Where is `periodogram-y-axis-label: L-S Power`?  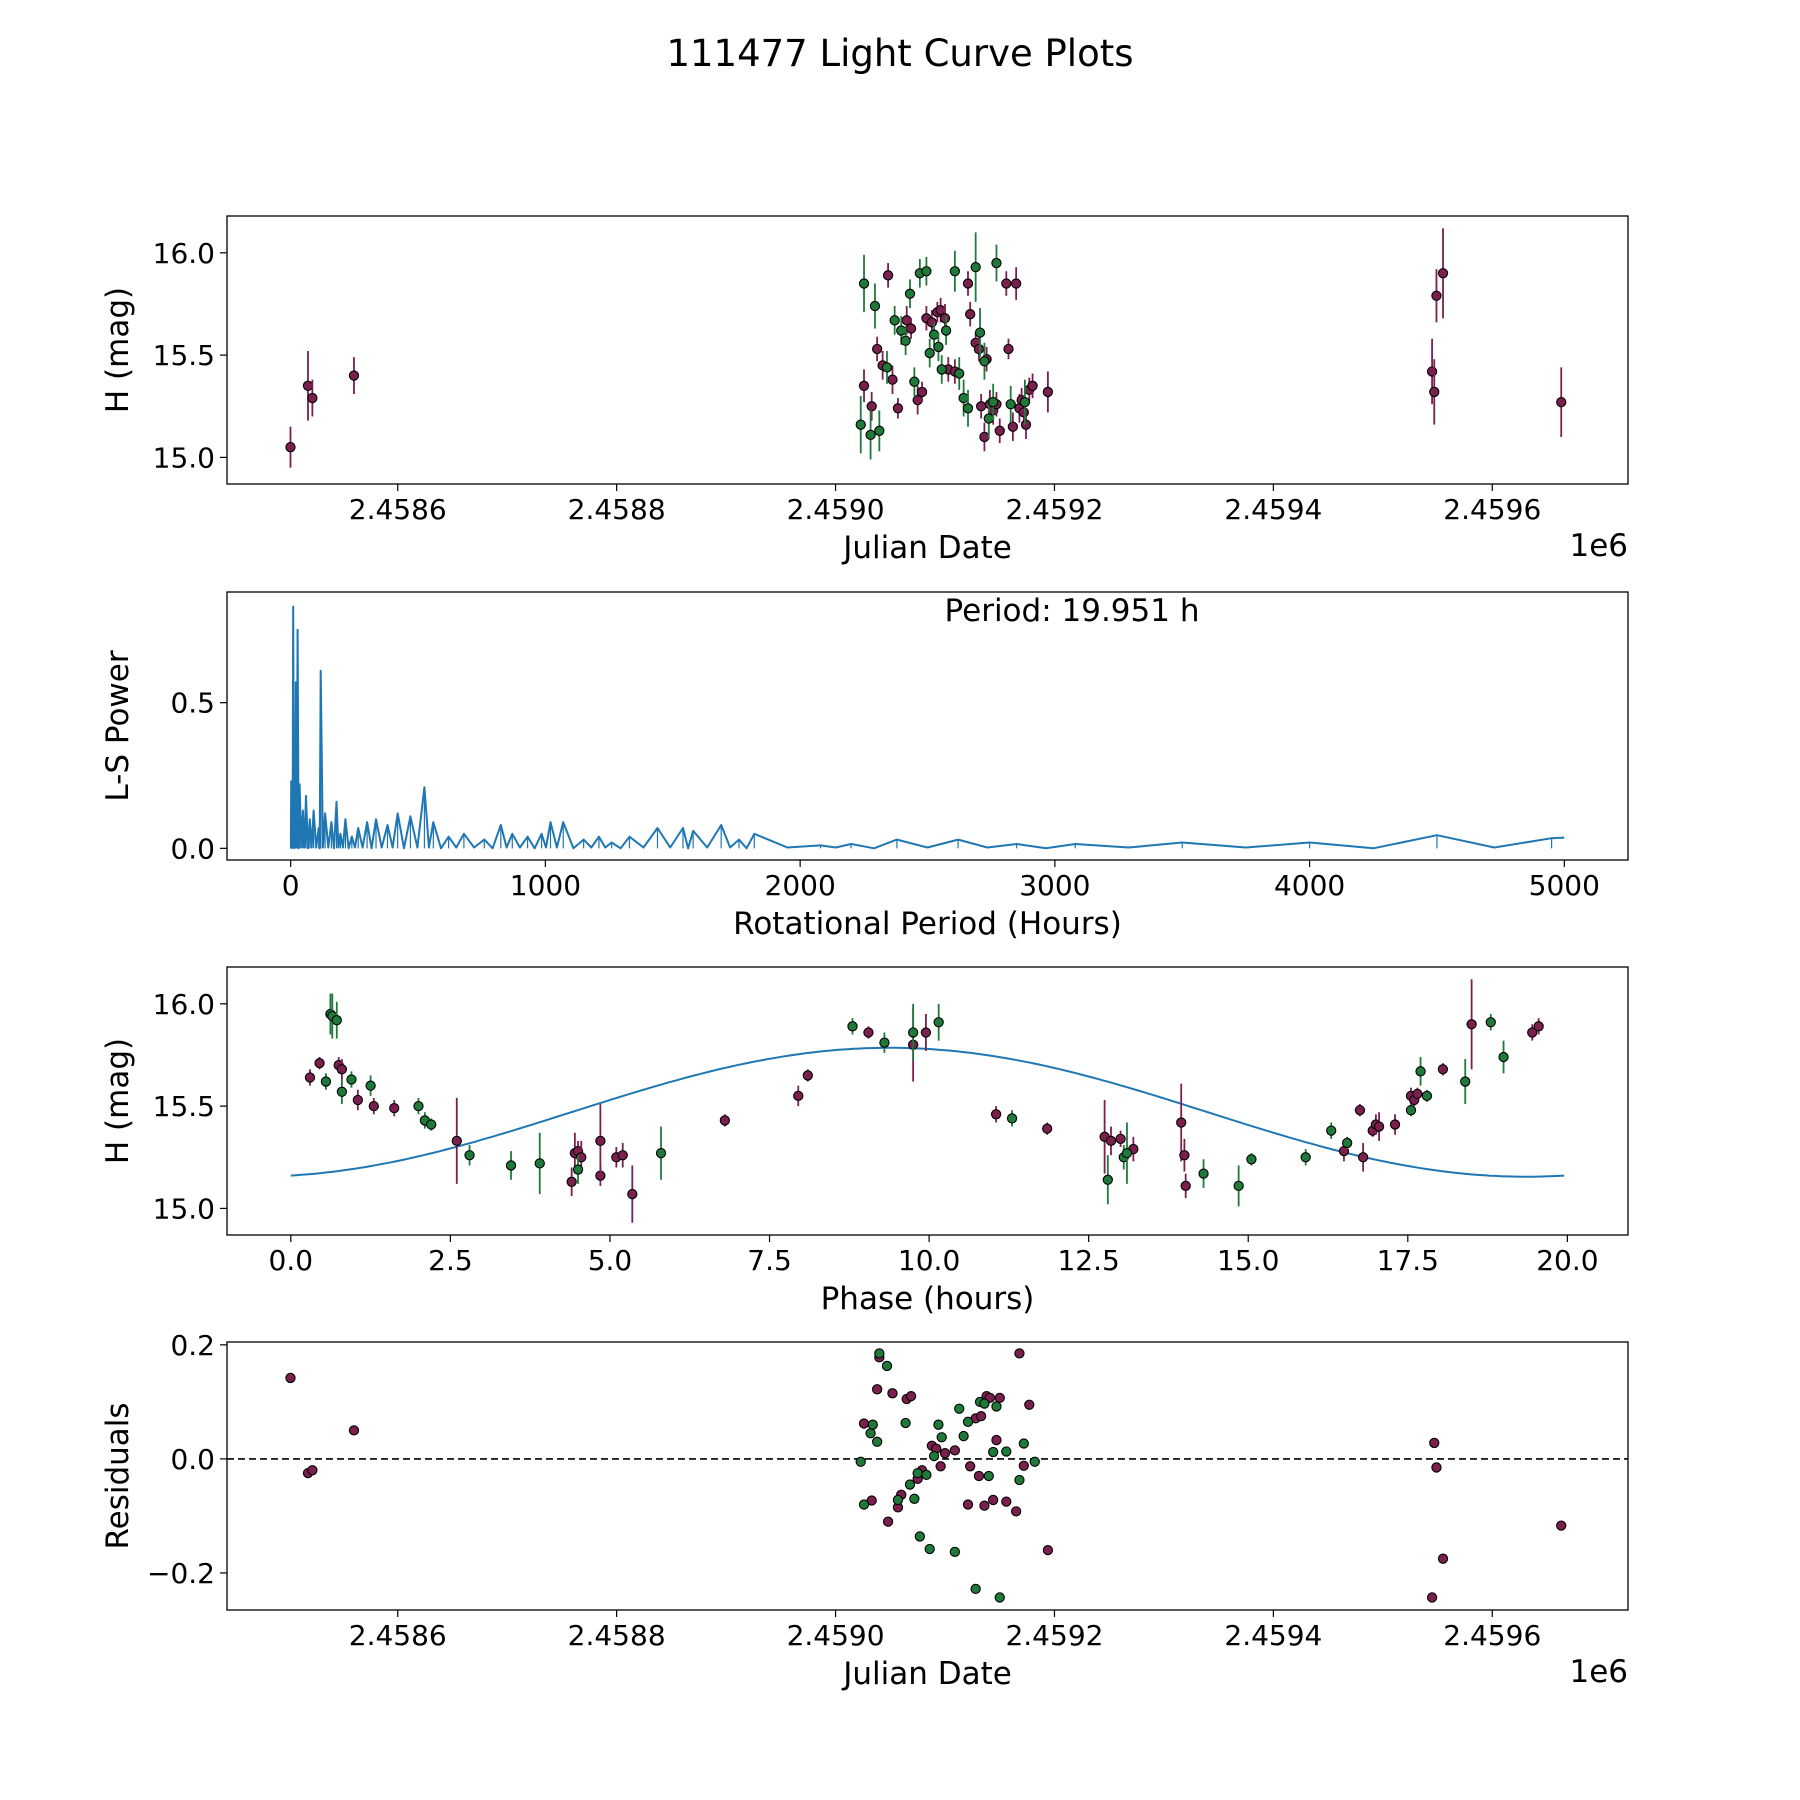 periodogram-y-axis-label: L-S Power is located at coordinates (118, 725).